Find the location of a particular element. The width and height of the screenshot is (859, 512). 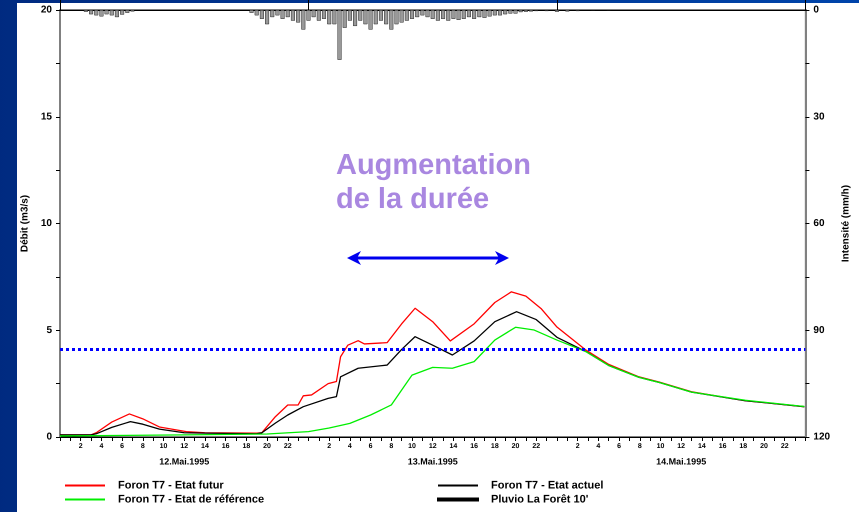

legend-label: Foron T7 - Etat futur is located at coordinates (171, 486).